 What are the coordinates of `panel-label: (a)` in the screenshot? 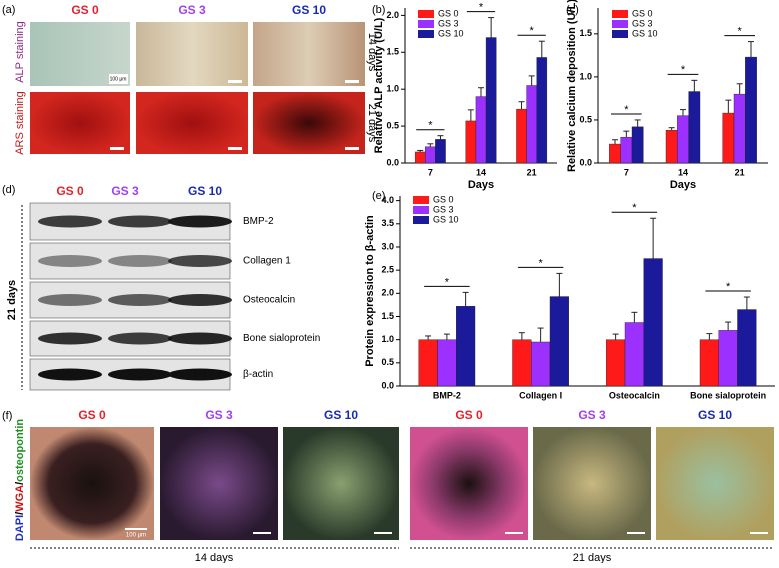 It's located at (8, 10).